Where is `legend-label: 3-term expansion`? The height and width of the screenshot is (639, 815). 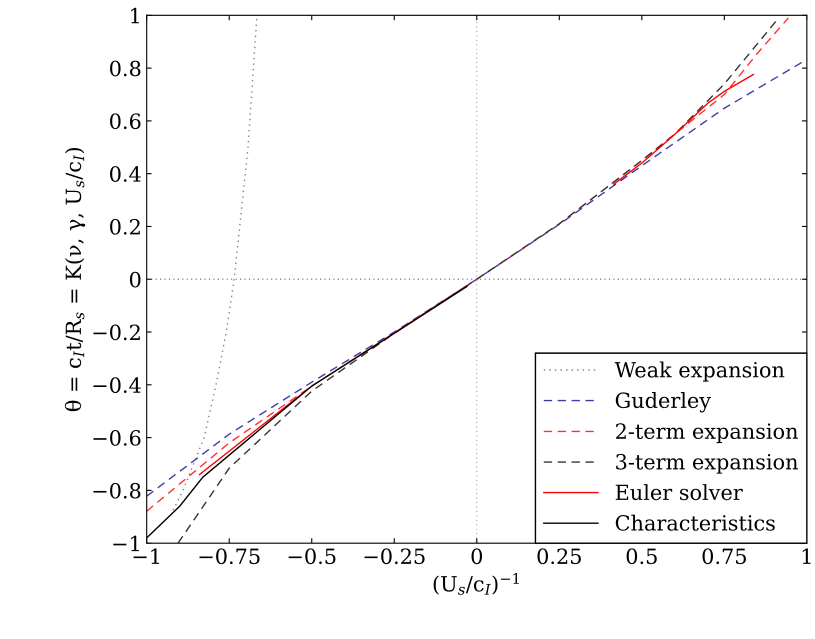 legend-label: 3-term expansion is located at coordinates (707, 464).